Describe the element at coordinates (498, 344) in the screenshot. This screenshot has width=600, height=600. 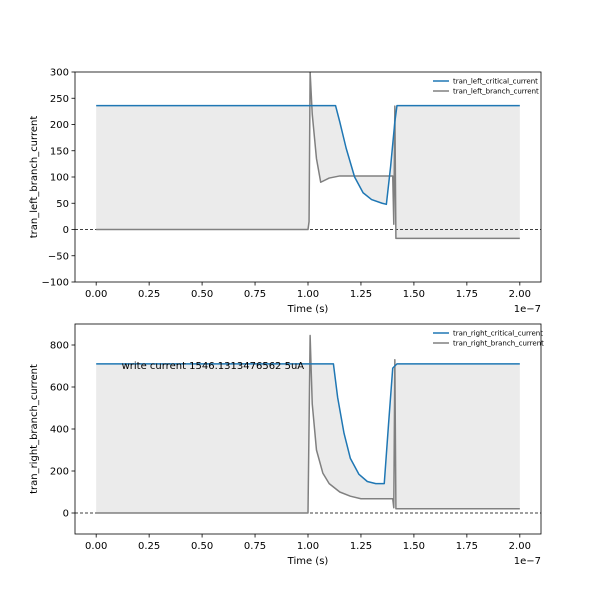
I see `legend-entry-branch: tran_right_branch_current` at that location.